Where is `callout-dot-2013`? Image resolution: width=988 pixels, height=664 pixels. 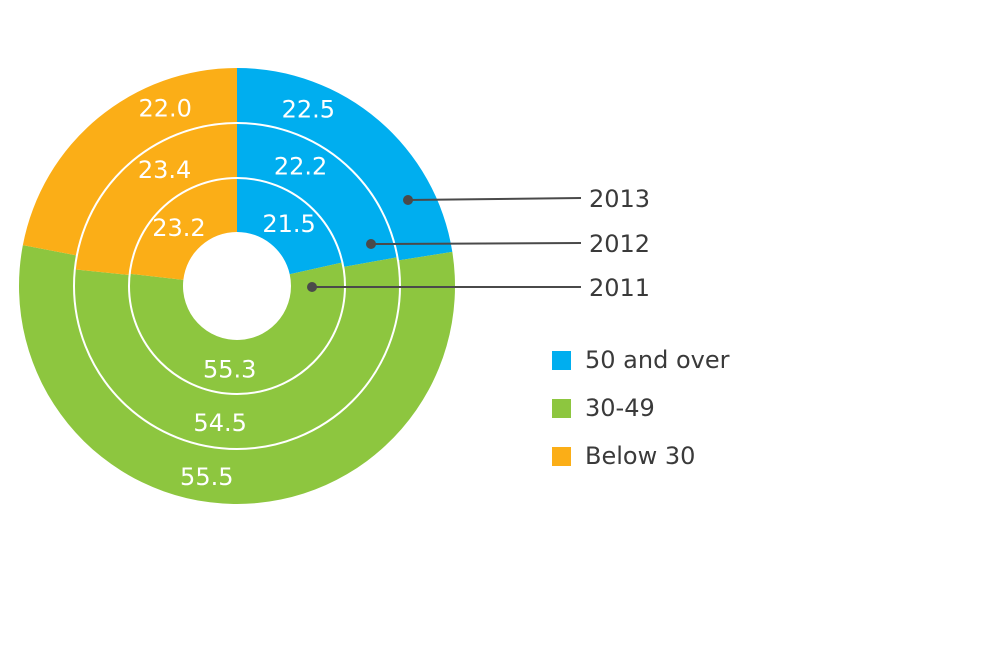
callout-dot-2013 is located at coordinates (408, 200).